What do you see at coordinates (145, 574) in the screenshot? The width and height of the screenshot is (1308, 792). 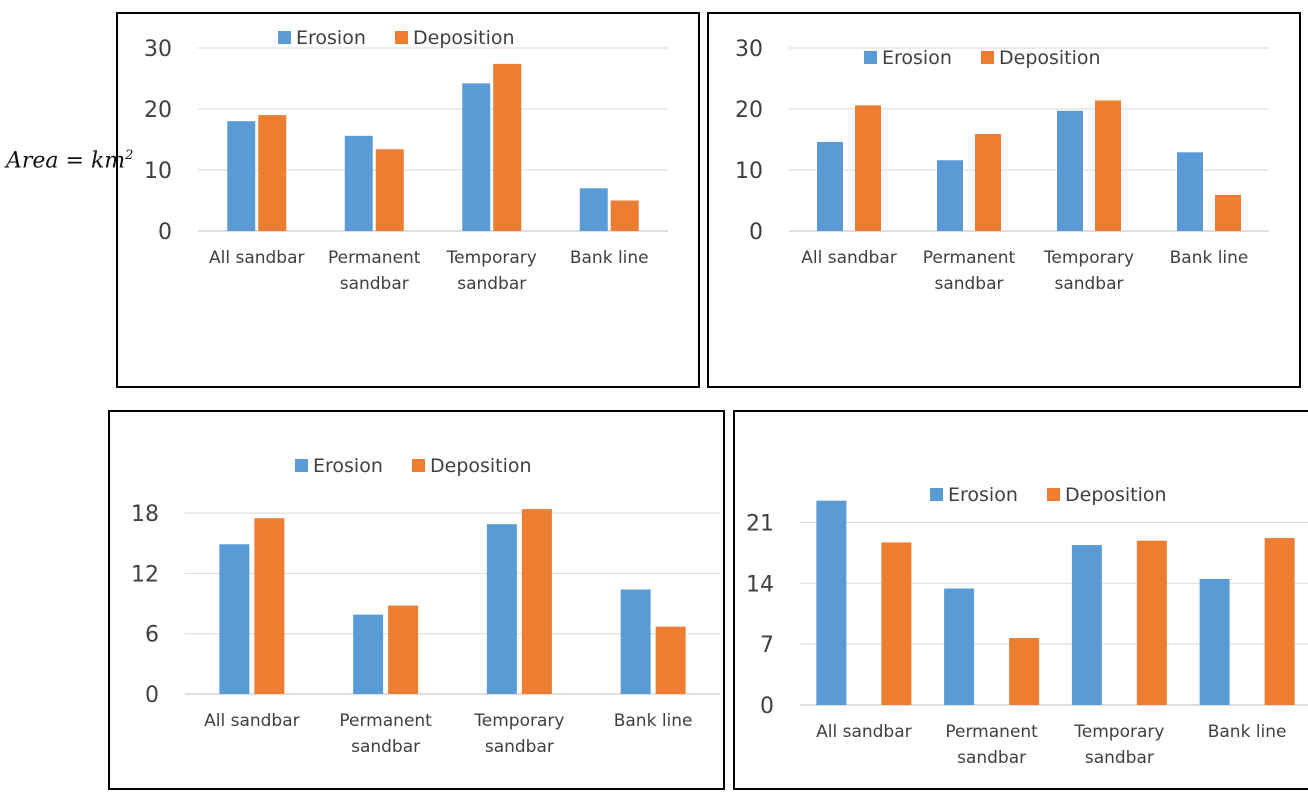 I see `y-tick-label: 12` at bounding box center [145, 574].